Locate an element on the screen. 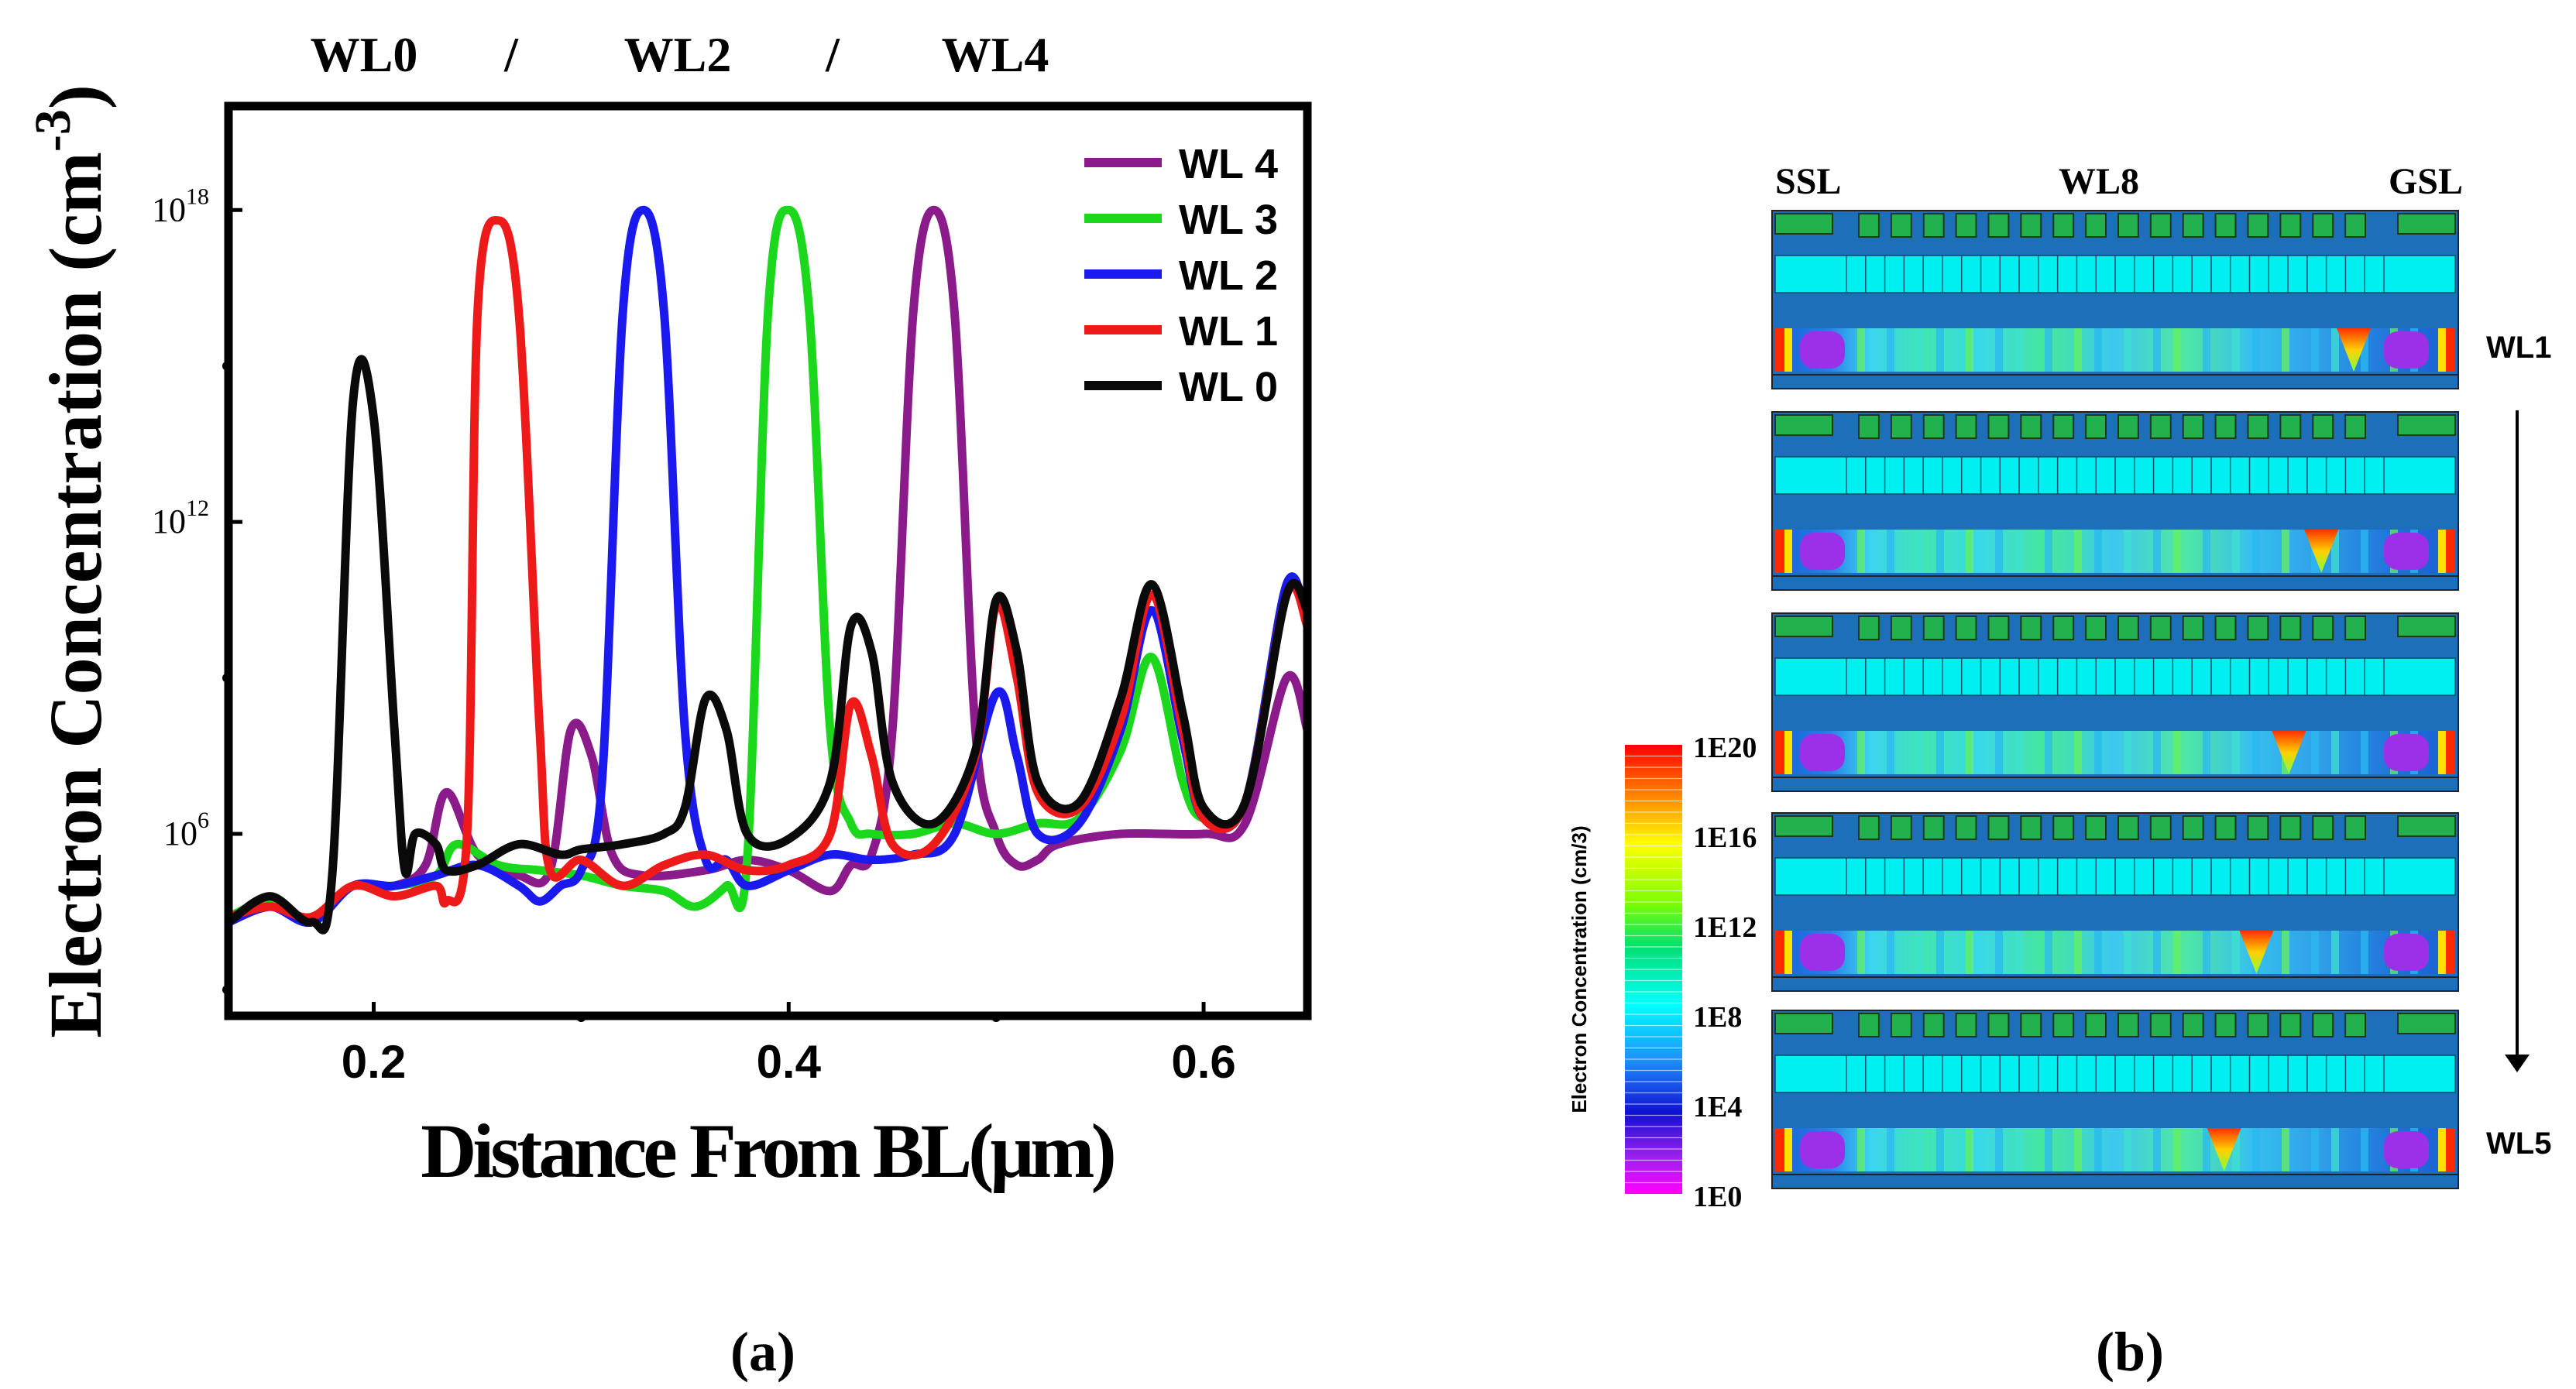  arrow-end-label: WL5 is located at coordinates (2518, 1144).